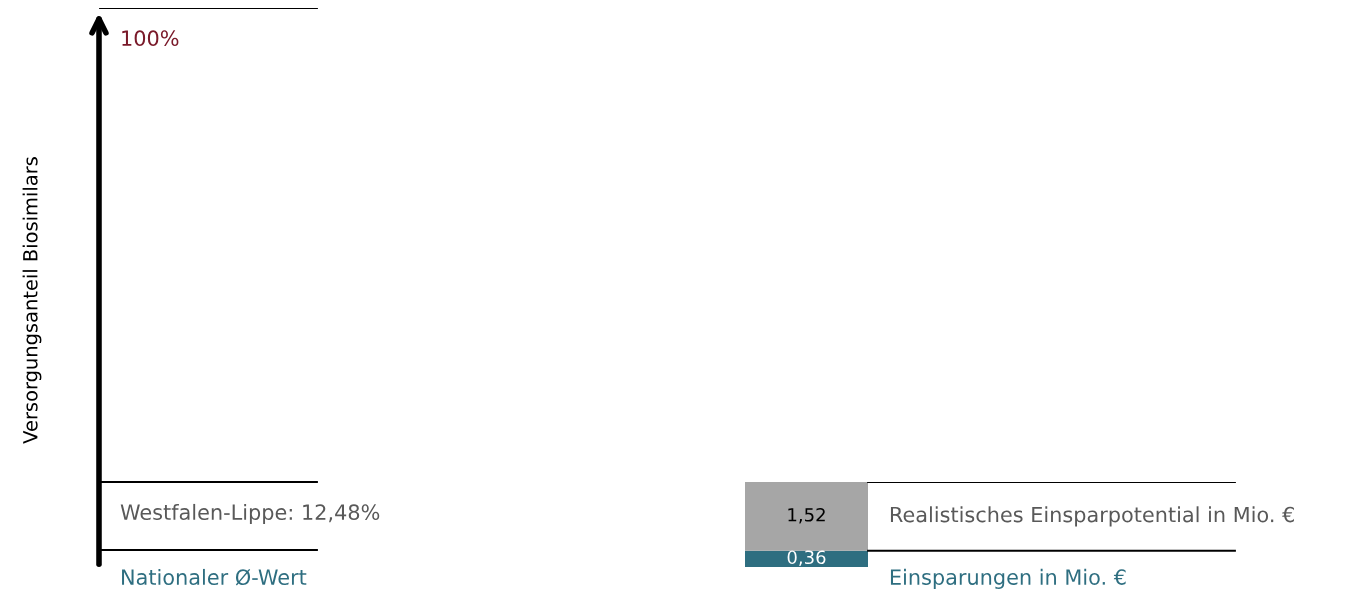 The image size is (1363, 593). Describe the element at coordinates (150, 38) in the screenshot. I see `text: 100%` at that location.